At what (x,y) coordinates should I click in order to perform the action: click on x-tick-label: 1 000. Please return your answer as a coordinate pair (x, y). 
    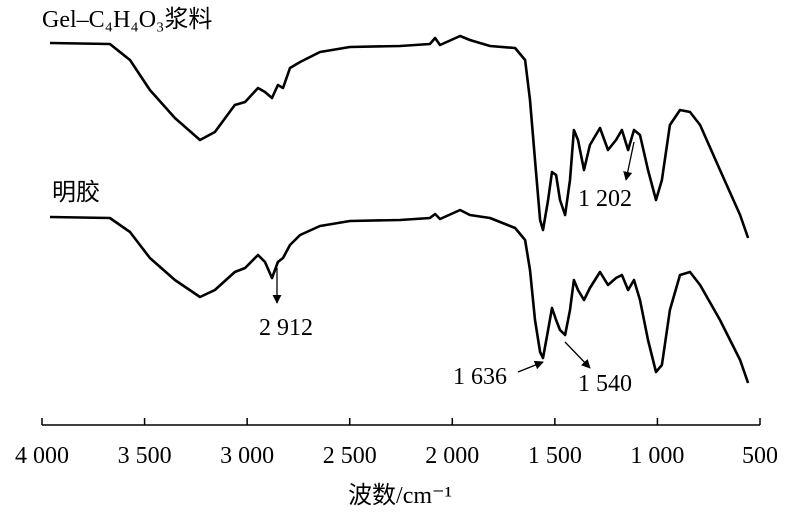
    Looking at the image, I should click on (657, 456).